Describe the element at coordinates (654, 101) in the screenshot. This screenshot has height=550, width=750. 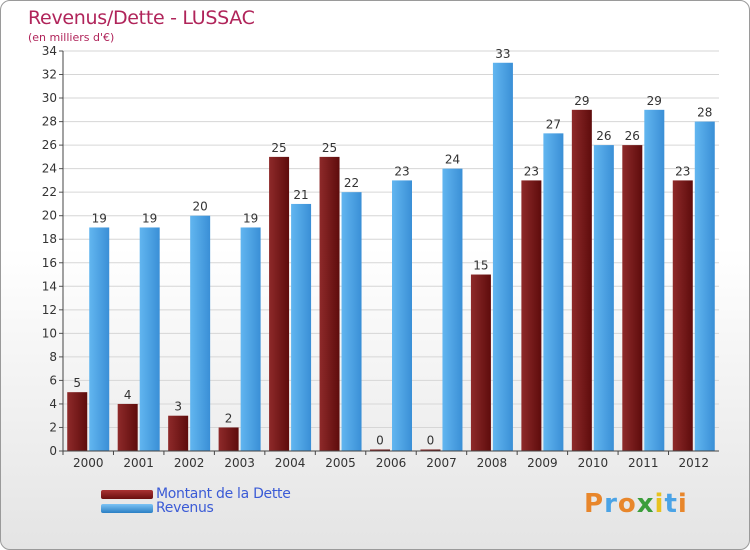
I see `data-label-revenus: 29` at that location.